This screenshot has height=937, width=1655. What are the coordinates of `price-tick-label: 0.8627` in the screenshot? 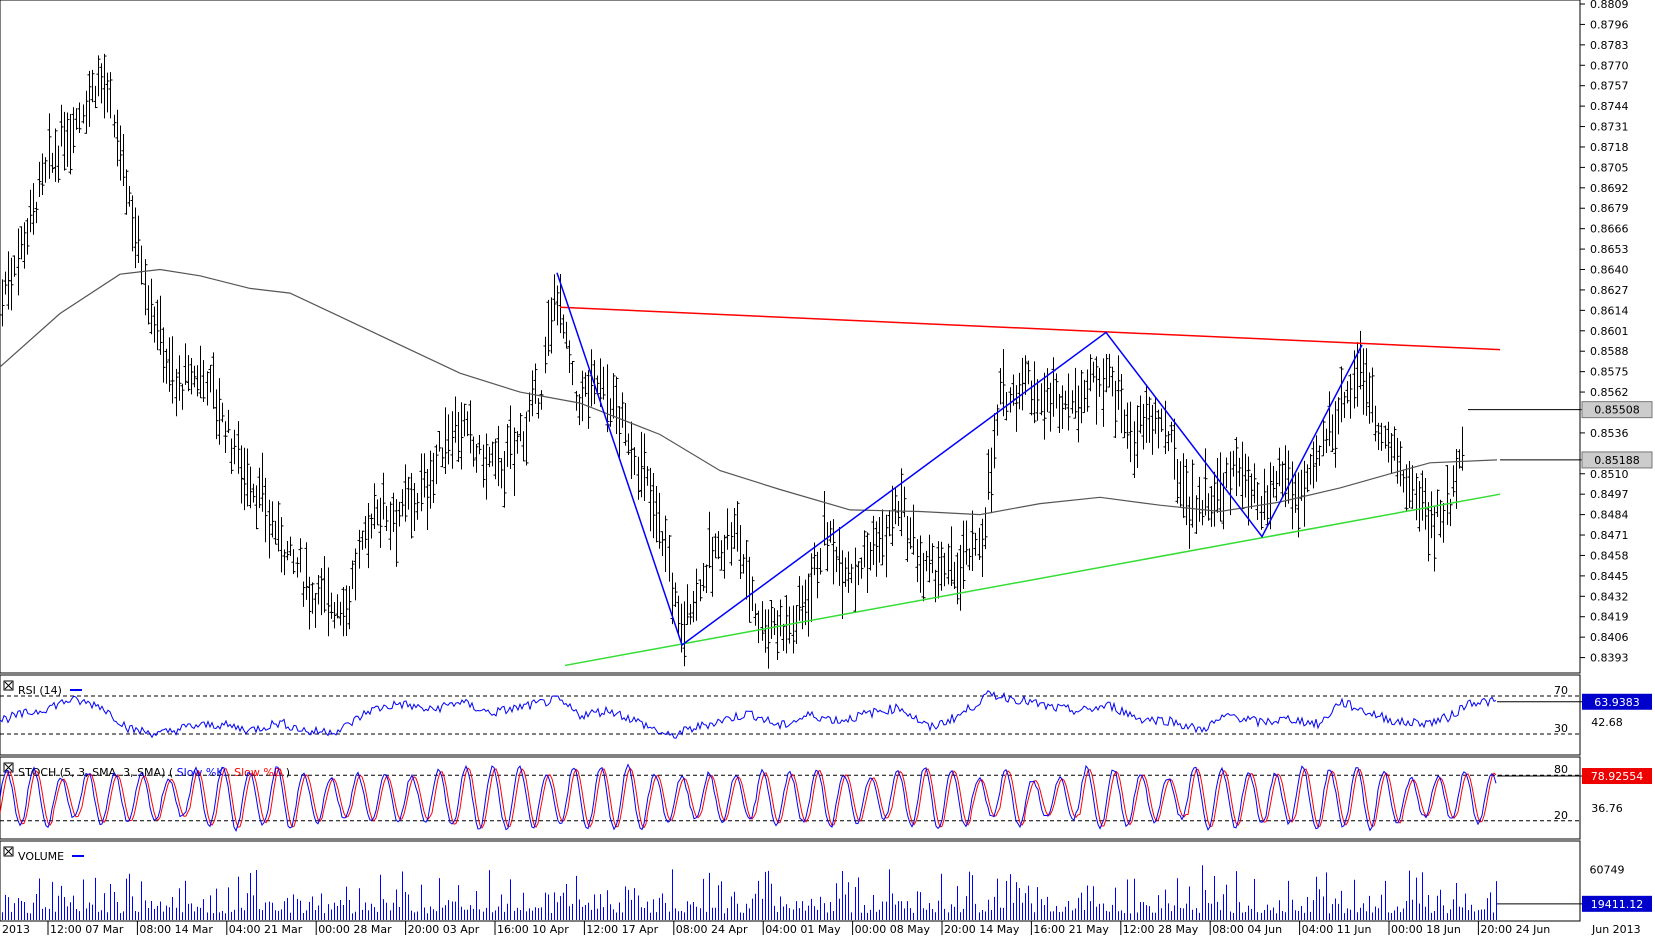 It's located at (1609, 290).